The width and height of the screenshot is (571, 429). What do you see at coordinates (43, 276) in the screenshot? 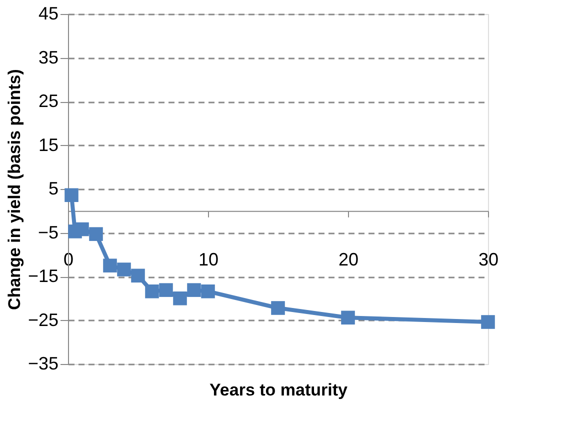
I see `y-tick-label: −15` at bounding box center [43, 276].